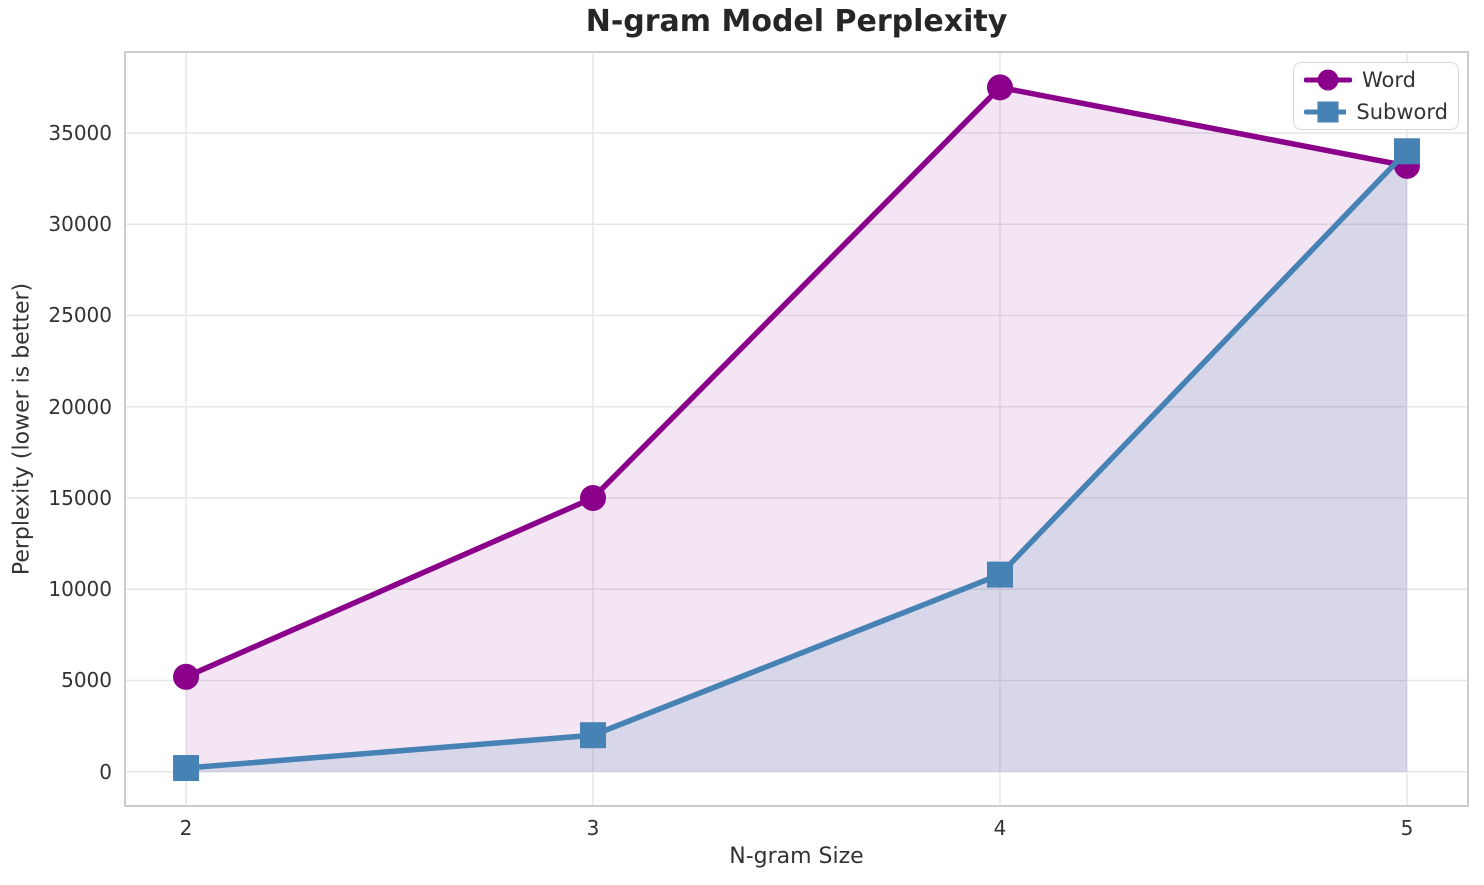 The width and height of the screenshot is (1484, 885). I want to click on x-tick-label: 2, so click(186, 828).